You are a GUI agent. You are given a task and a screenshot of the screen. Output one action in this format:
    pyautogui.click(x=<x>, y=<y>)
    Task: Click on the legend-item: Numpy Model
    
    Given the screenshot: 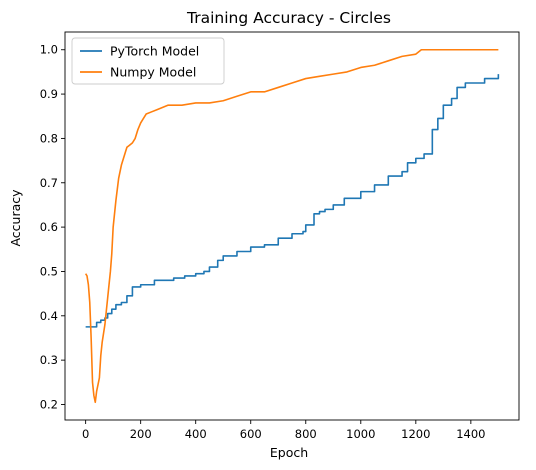 What is the action you would take?
    pyautogui.click(x=138, y=72)
    